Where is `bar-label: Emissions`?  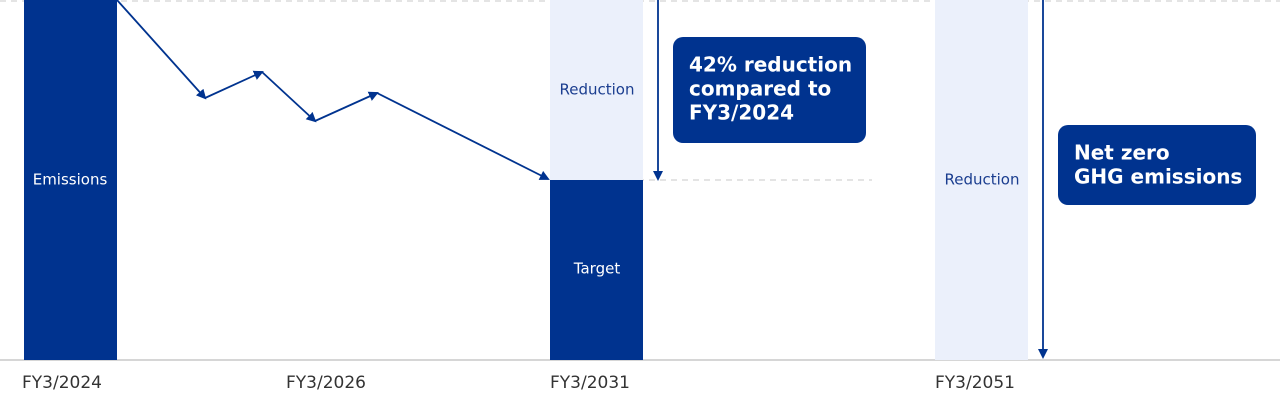 bar-label: Emissions is located at coordinates (70, 180).